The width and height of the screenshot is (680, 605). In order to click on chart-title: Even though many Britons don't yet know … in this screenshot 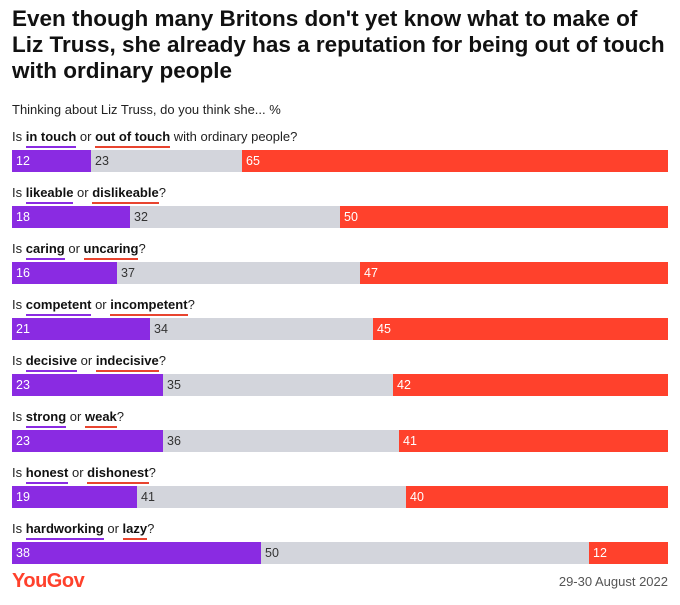, I will do `click(338, 44)`.